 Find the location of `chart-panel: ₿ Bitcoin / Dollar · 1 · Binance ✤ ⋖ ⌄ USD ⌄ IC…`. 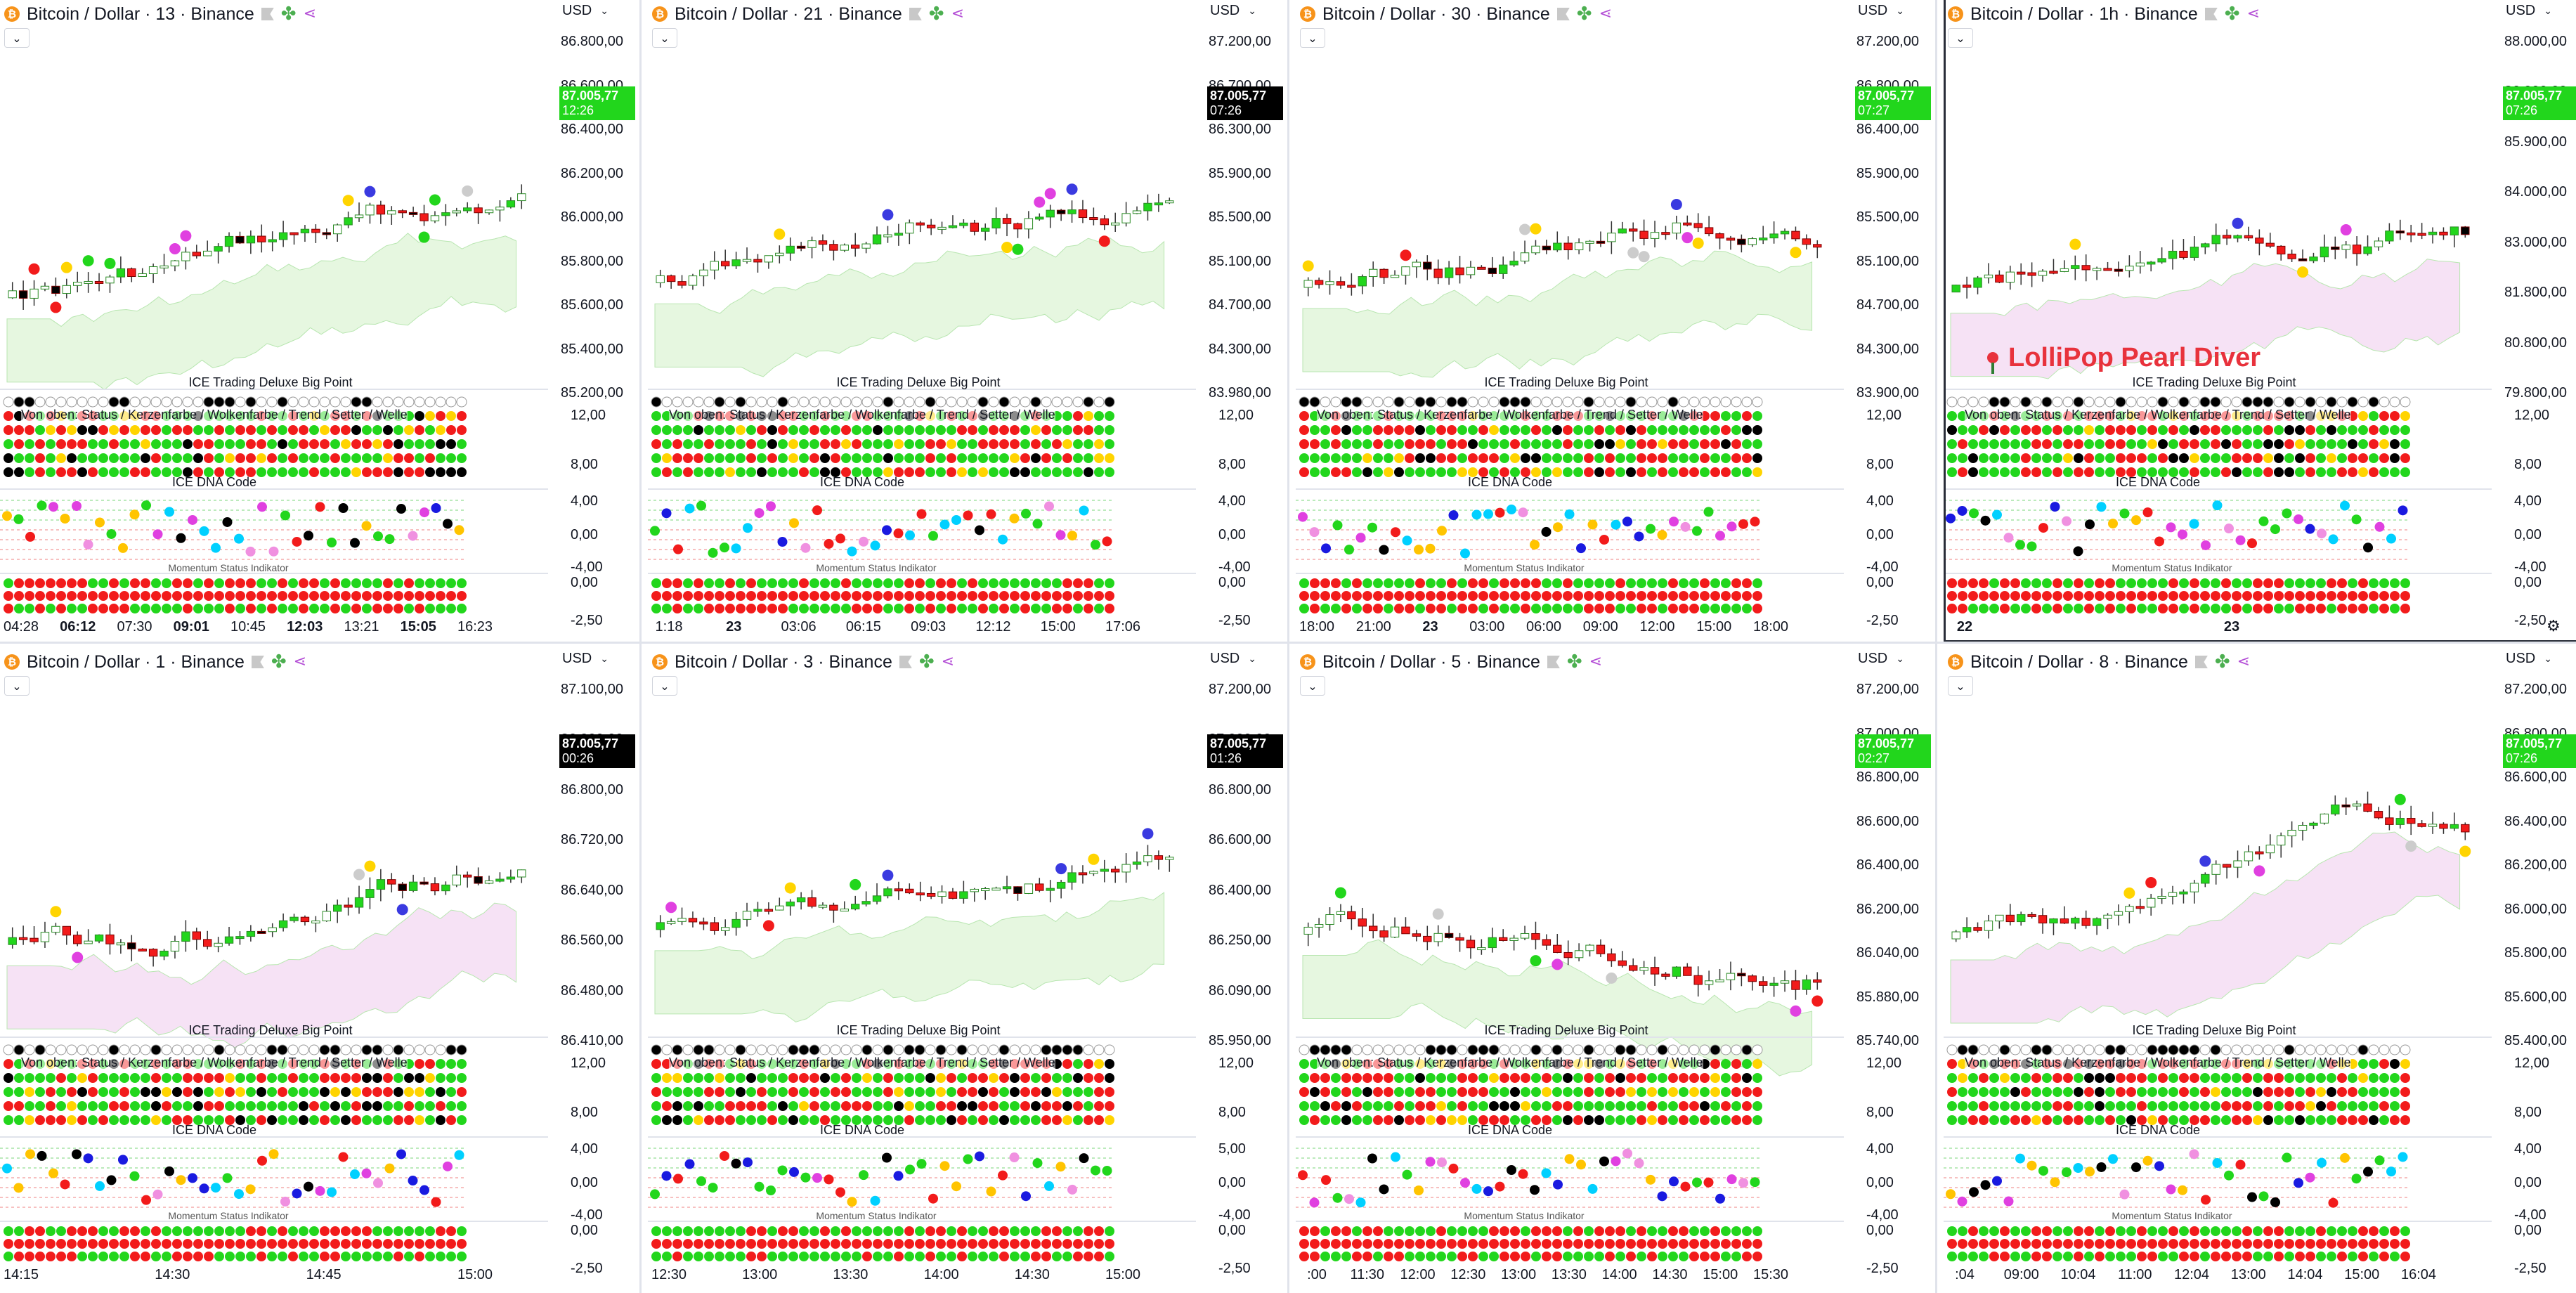

chart-panel: ₿ Bitcoin / Dollar · 1 · Binance ✤ ⋖ ⌄ USD ⌄ IC… is located at coordinates (319, 969).